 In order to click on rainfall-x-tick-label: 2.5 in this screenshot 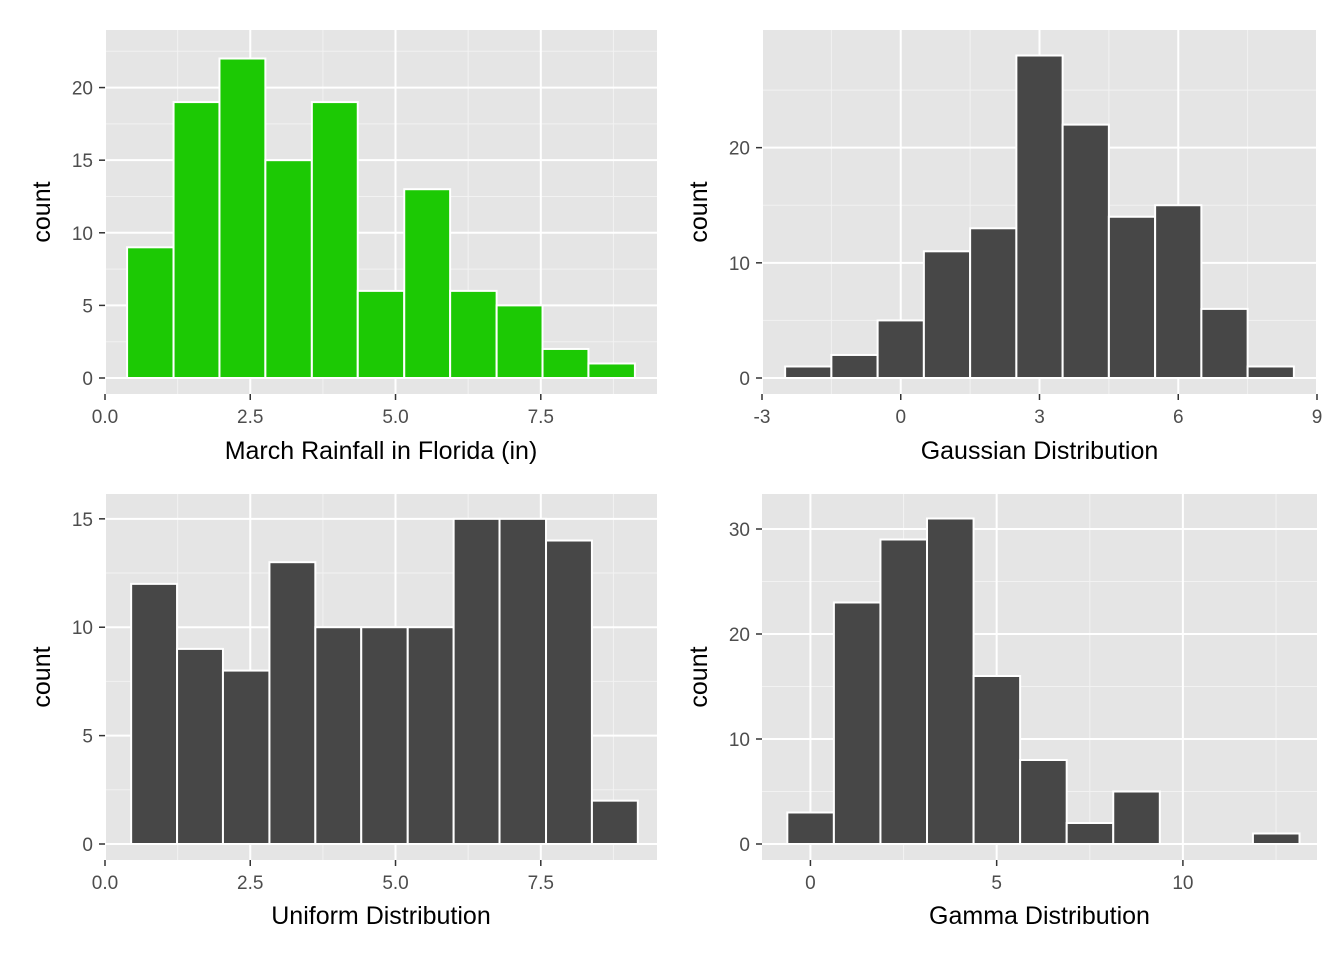, I will do `click(250, 417)`.